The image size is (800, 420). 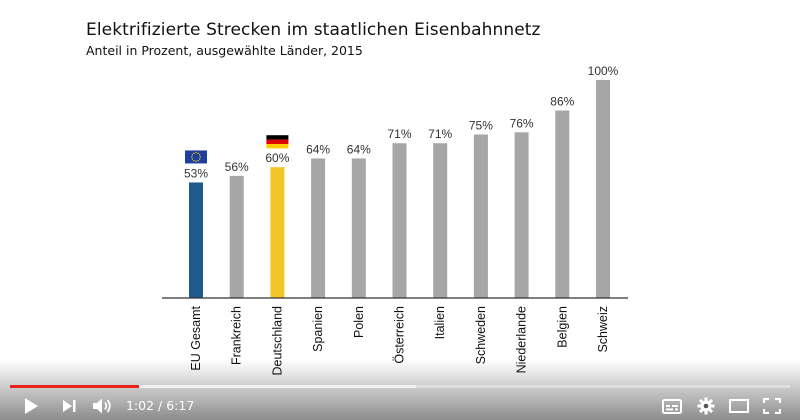 I want to click on progress-bar, so click(x=400, y=386).